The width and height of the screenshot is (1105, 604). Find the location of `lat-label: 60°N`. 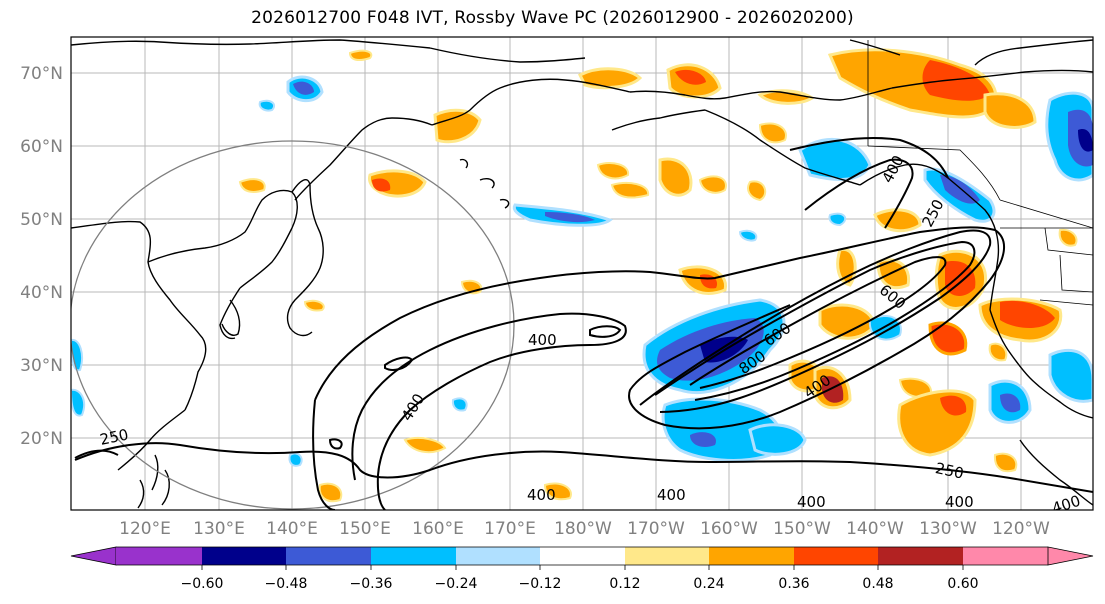

lat-label: 60°N is located at coordinates (41, 147).